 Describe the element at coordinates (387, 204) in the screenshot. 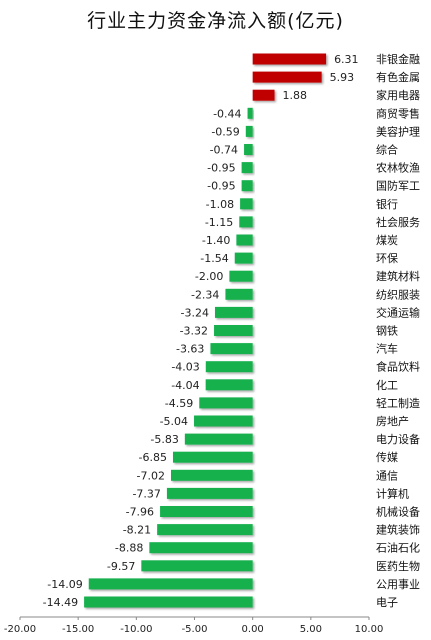

I see `category-label: 银行` at that location.